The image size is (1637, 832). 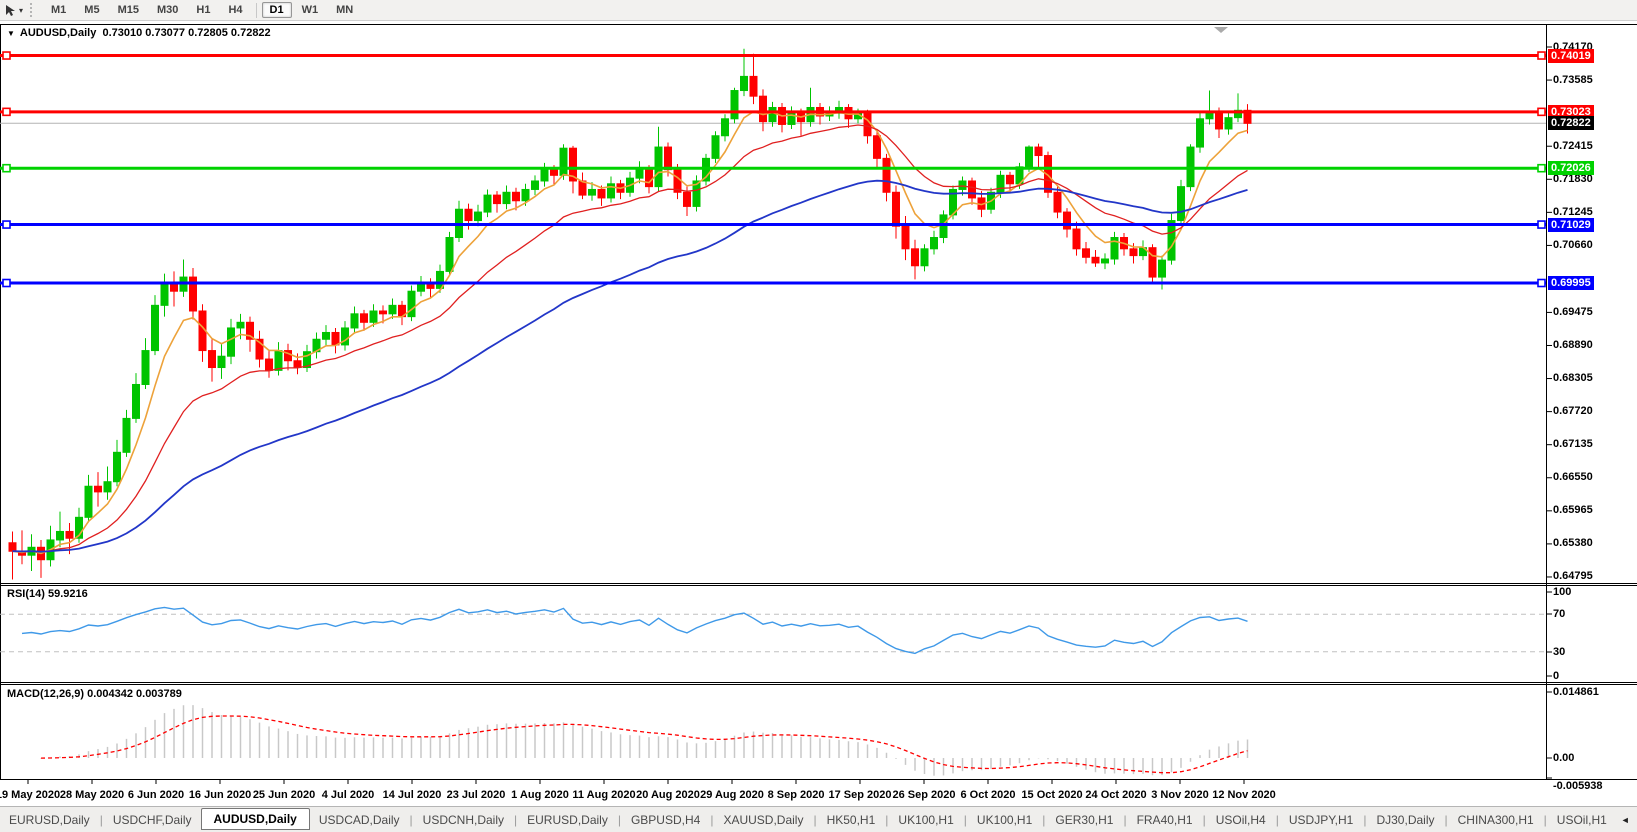 What do you see at coordinates (818, 10) in the screenshot?
I see `timeframe-toolbar: ▾ M1 M5 M15 M30 H1 H4 D1 W1 MN` at bounding box center [818, 10].